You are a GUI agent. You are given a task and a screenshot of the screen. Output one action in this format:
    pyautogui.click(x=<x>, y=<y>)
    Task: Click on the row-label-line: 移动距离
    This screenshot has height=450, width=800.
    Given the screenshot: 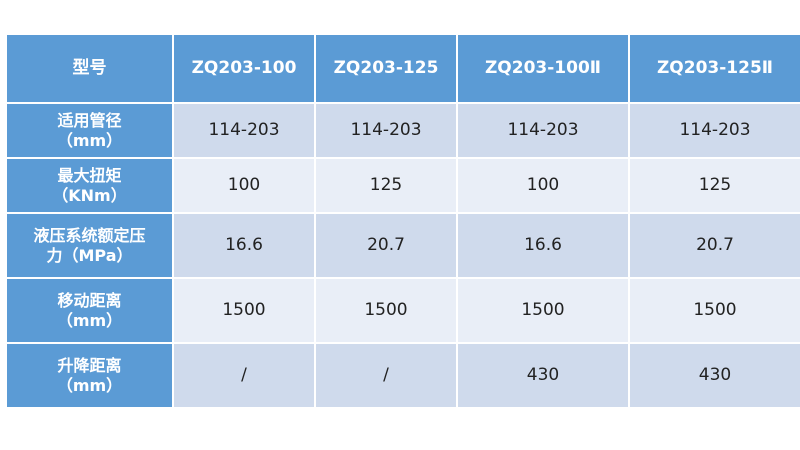 What is the action you would take?
    pyautogui.click(x=89, y=300)
    